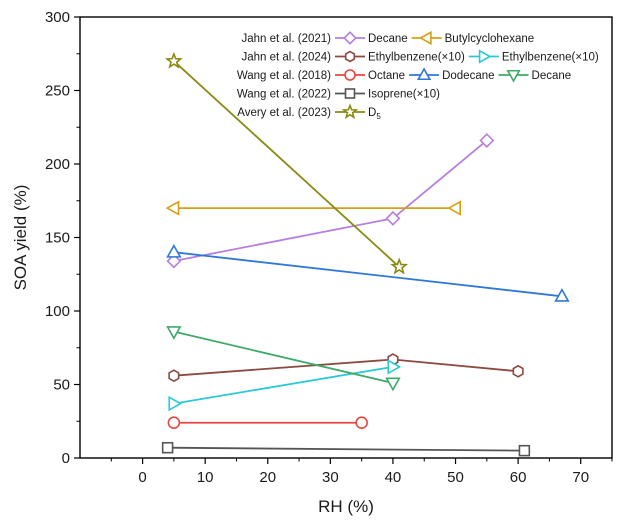 This screenshot has width=625, height=523. What do you see at coordinates (57, 238) in the screenshot?
I see `y-tick-label: 150` at bounding box center [57, 238].